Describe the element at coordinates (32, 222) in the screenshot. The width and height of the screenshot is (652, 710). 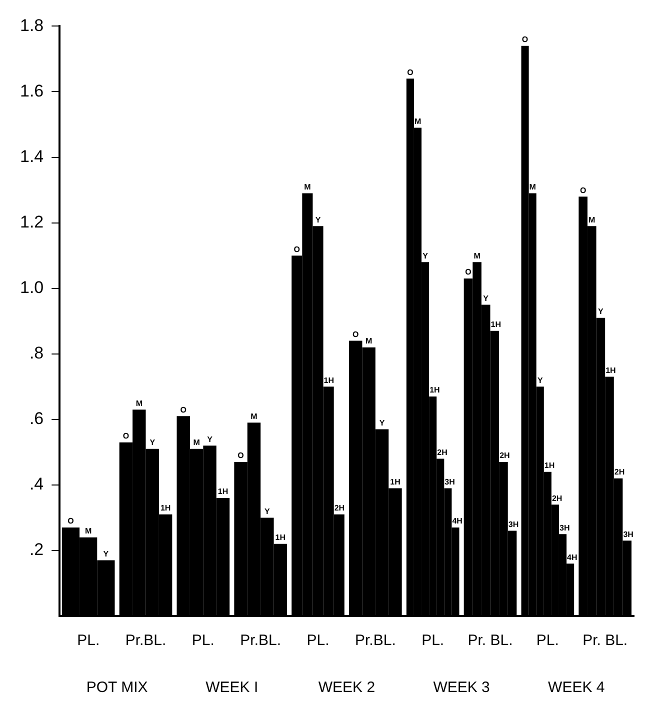
I see `y-tick-label: 1.2` at that location.